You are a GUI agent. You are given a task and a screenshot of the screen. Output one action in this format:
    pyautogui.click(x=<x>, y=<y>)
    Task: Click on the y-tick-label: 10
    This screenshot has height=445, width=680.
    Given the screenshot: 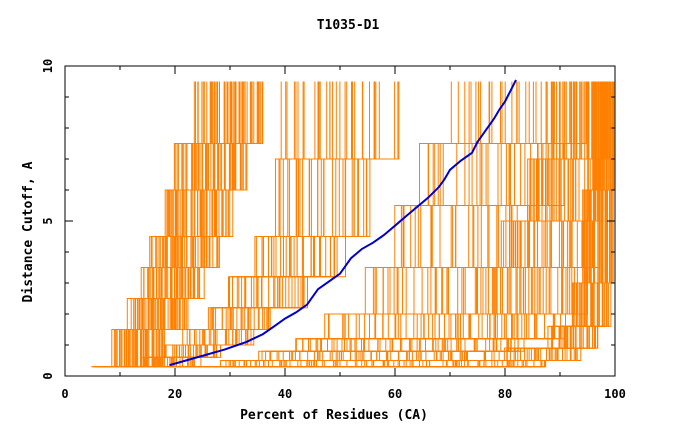 What is the action you would take?
    pyautogui.click(x=48, y=66)
    